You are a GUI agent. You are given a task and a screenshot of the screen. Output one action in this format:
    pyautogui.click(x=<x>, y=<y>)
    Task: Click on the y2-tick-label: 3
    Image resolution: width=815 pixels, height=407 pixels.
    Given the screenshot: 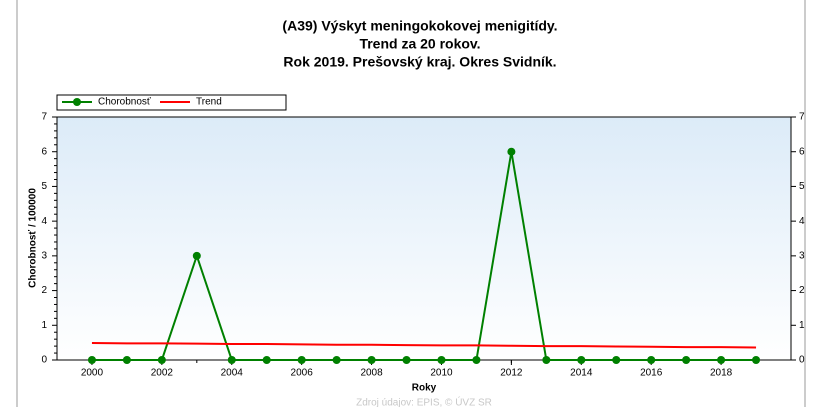 What is the action you would take?
    pyautogui.click(x=802, y=255)
    